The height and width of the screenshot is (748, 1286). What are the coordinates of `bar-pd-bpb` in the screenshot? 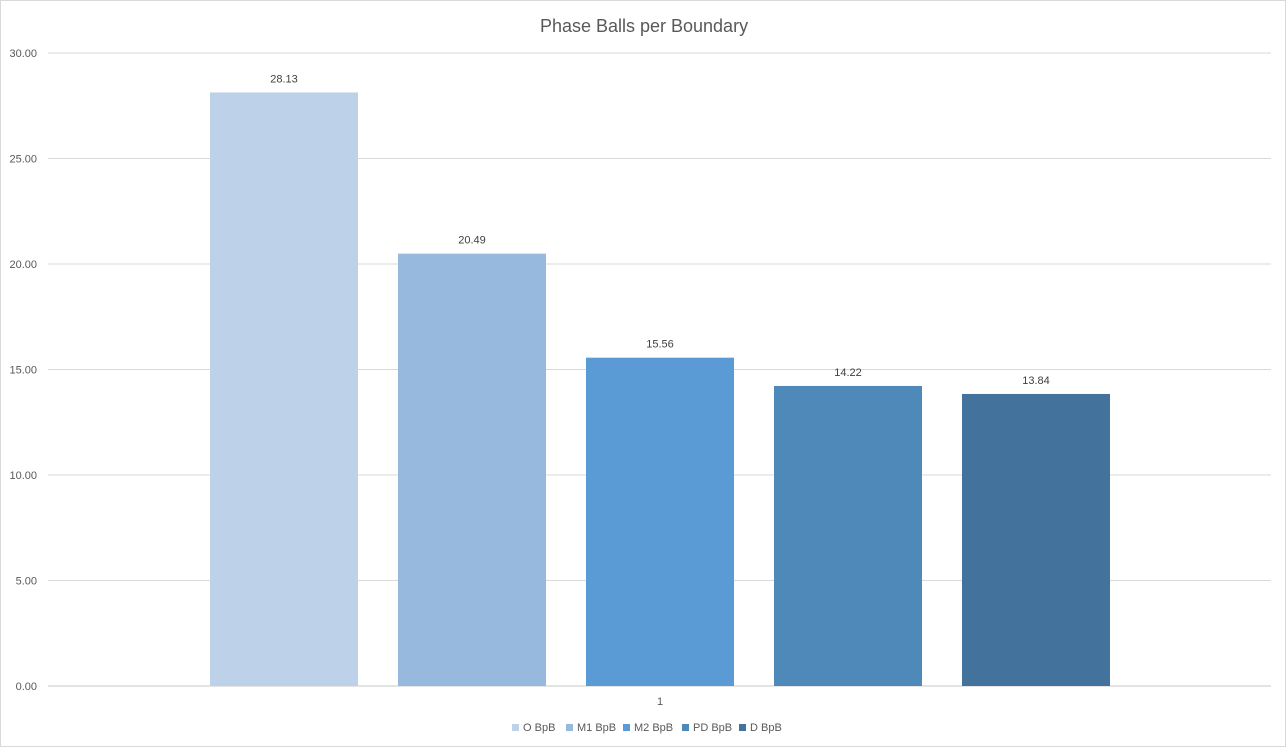 It's located at (848, 535).